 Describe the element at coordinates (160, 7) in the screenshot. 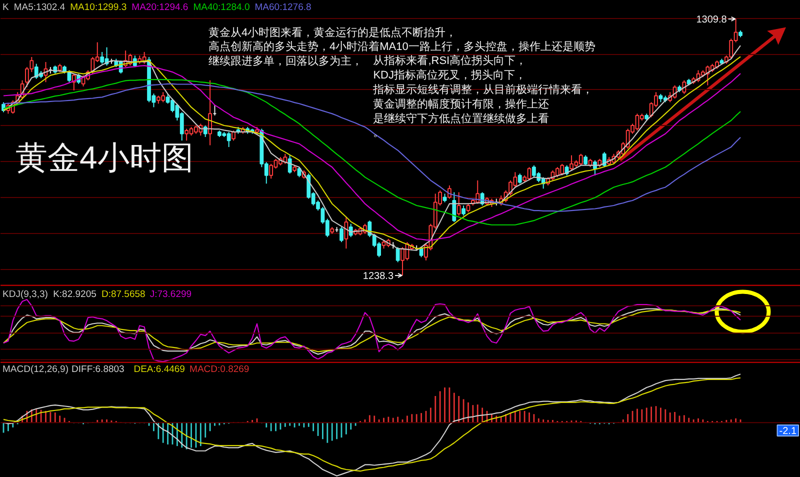

I see `text: MA20:1294.6` at that location.